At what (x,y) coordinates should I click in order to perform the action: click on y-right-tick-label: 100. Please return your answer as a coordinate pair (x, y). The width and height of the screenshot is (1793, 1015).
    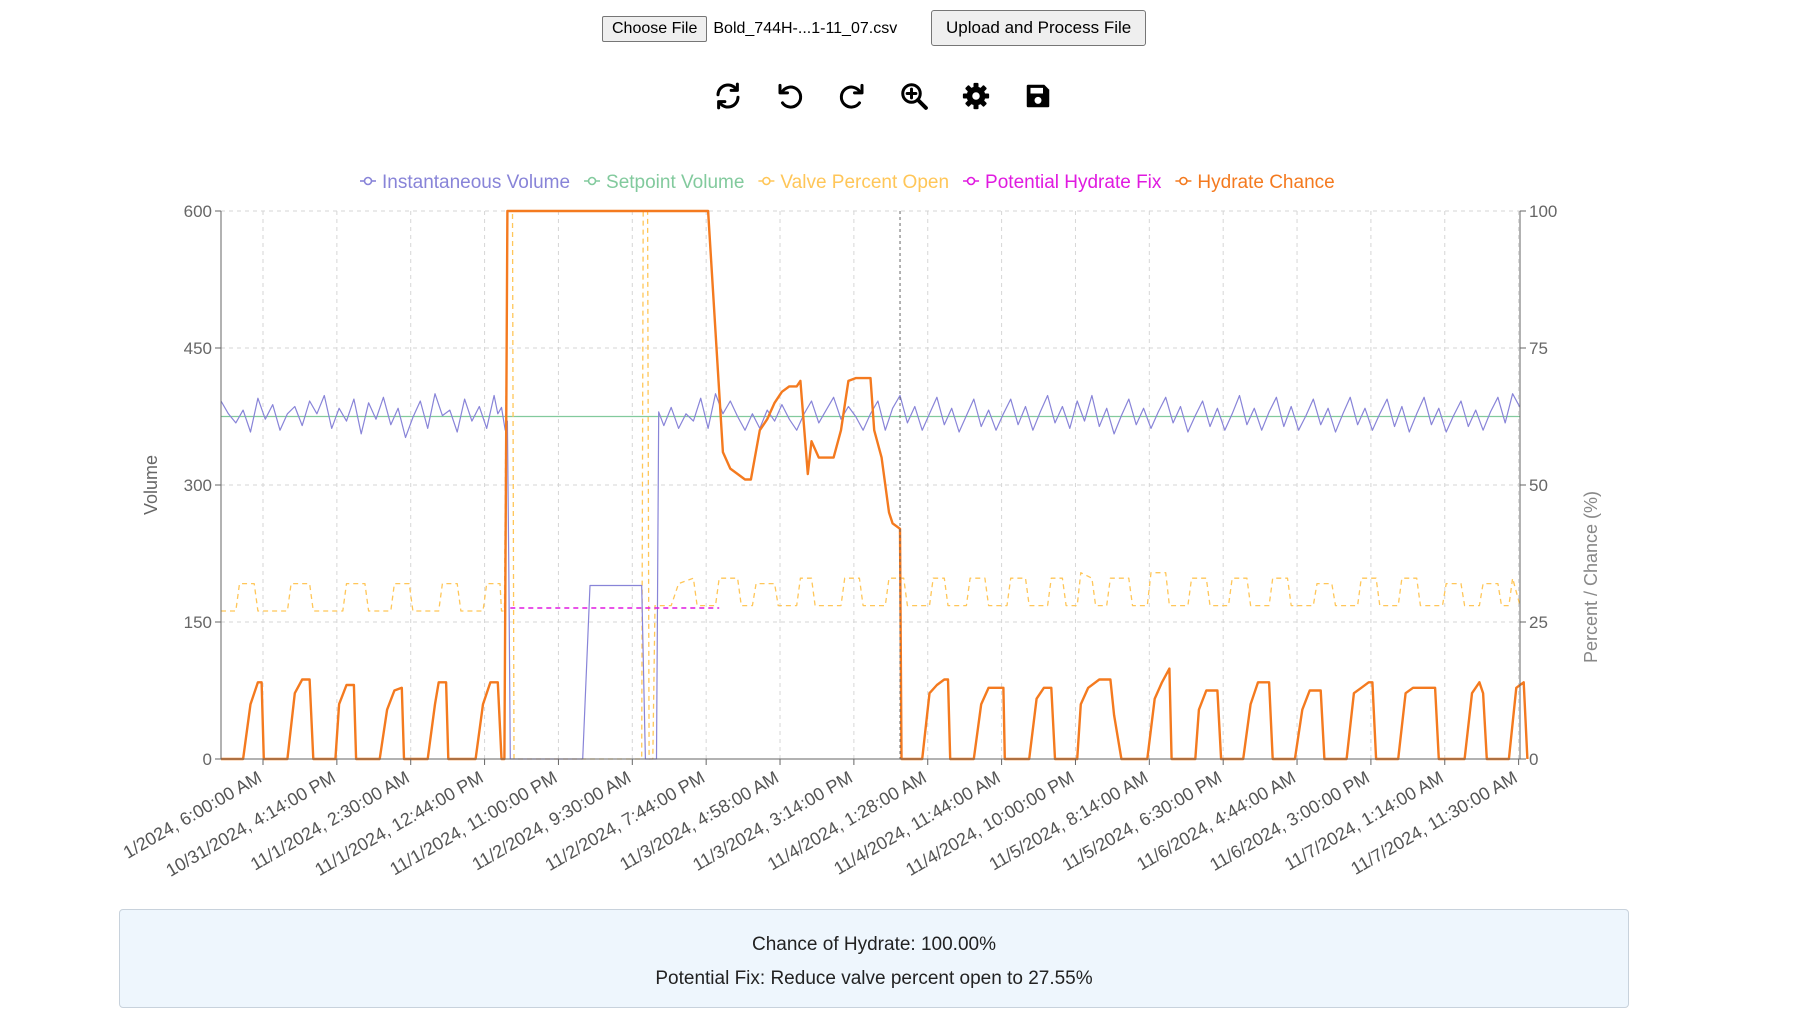
    Looking at the image, I should click on (1543, 211).